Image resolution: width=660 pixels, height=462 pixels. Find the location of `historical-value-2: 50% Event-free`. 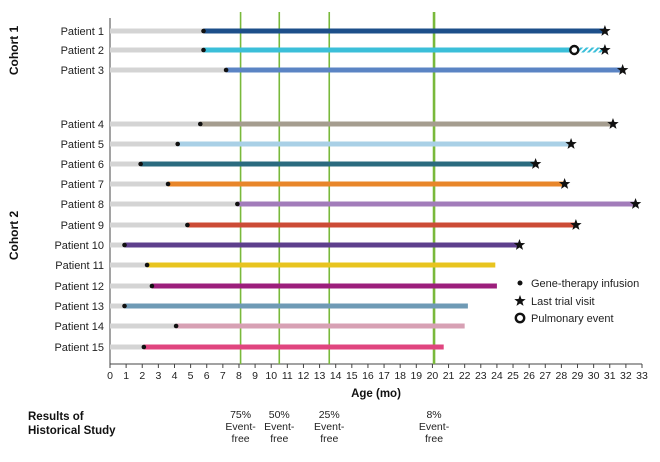

historical-value-2: 50% Event-free is located at coordinates (279, 427).